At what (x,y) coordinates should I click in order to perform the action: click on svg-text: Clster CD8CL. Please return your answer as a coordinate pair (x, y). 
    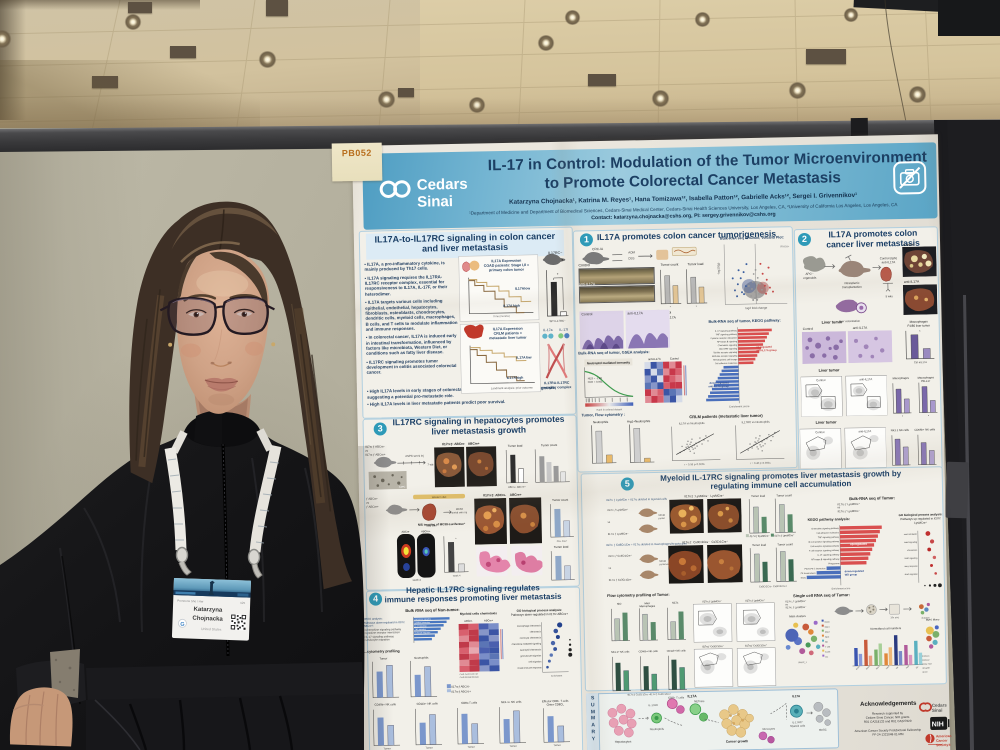
    Looking at the image, I should click on (556, 704).